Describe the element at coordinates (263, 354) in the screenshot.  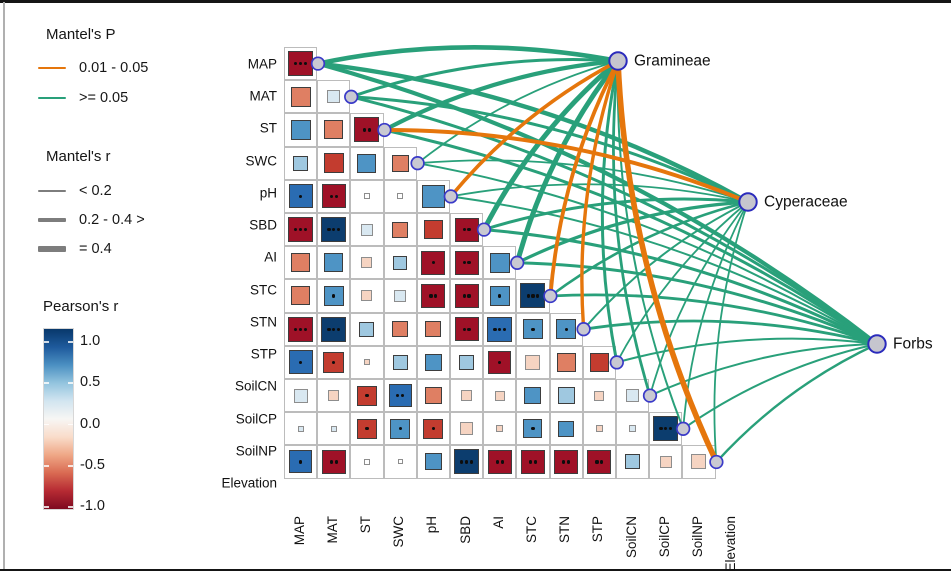
I see `row-label: STP` at that location.